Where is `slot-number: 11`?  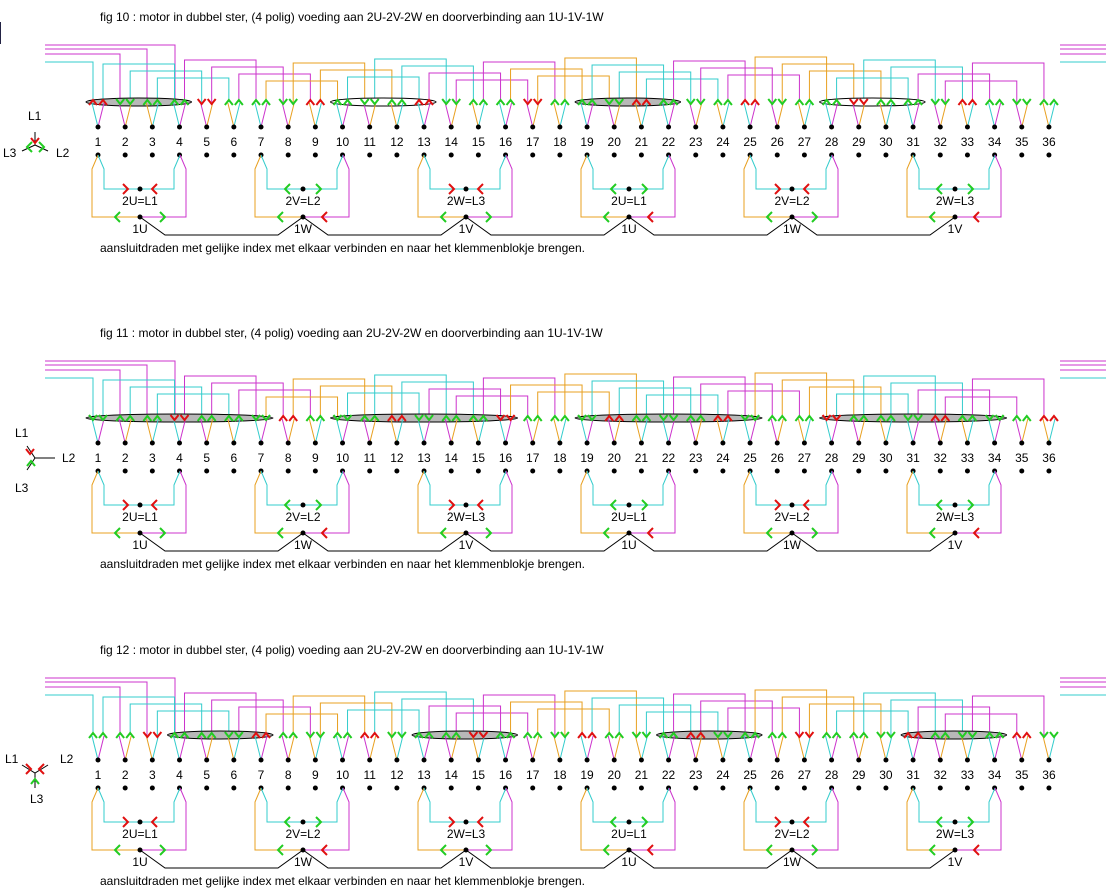 slot-number: 11 is located at coordinates (369, 142).